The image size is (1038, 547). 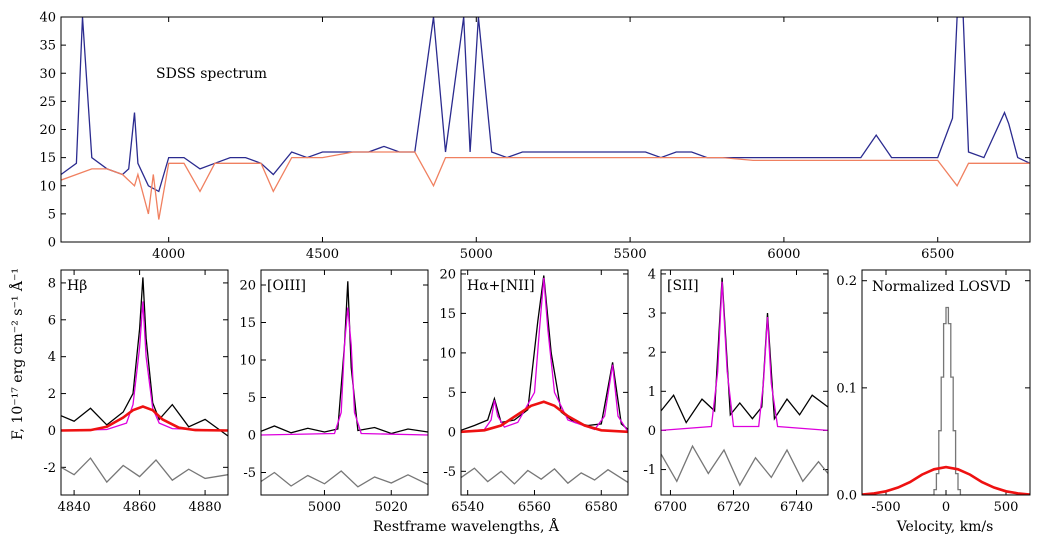 What do you see at coordinates (601, 507) in the screenshot?
I see `x-tick-label: 6580` at bounding box center [601, 507].